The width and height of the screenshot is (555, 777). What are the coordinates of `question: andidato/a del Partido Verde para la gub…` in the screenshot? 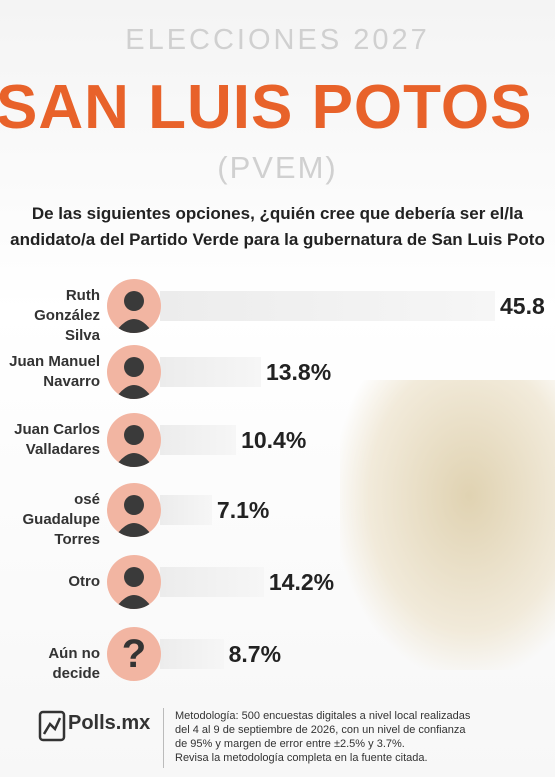 It's located at (277, 239).